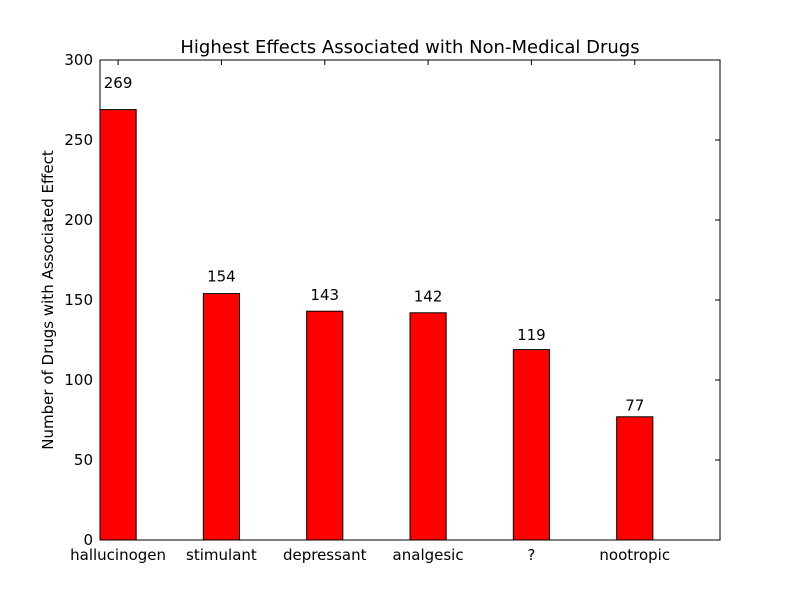 The image size is (800, 600). I want to click on data-label: 77, so click(634, 406).